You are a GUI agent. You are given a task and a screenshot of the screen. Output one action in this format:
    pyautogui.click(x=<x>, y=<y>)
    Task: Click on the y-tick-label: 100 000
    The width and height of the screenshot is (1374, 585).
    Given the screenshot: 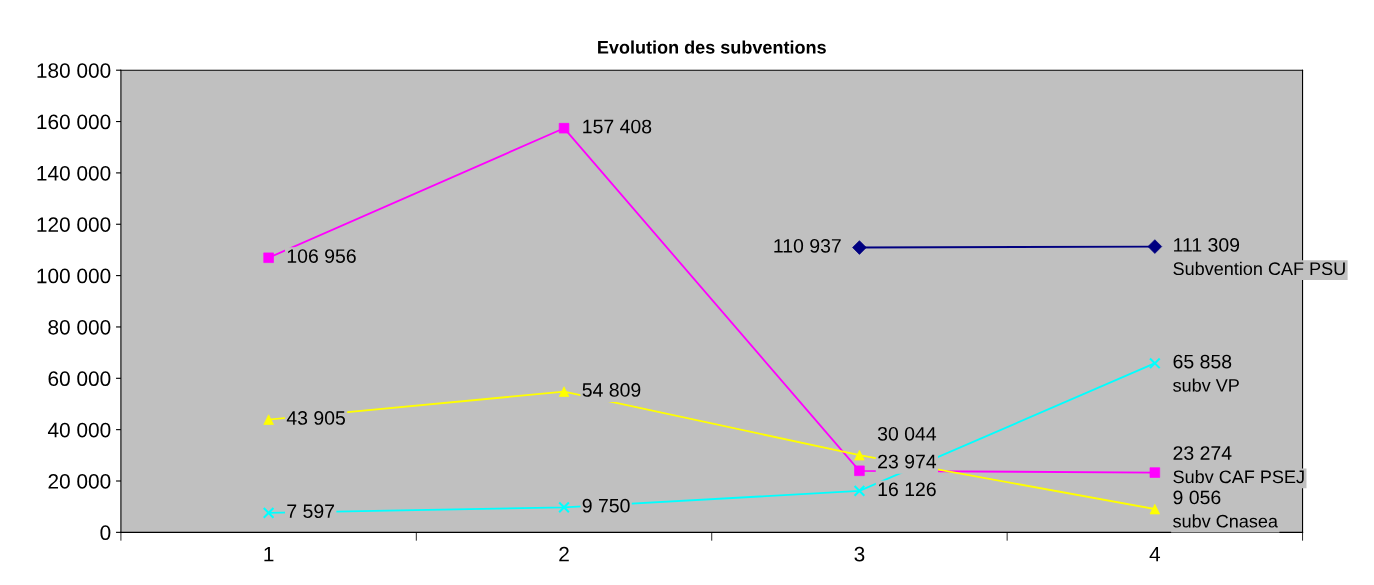 What is the action you would take?
    pyautogui.click(x=74, y=276)
    